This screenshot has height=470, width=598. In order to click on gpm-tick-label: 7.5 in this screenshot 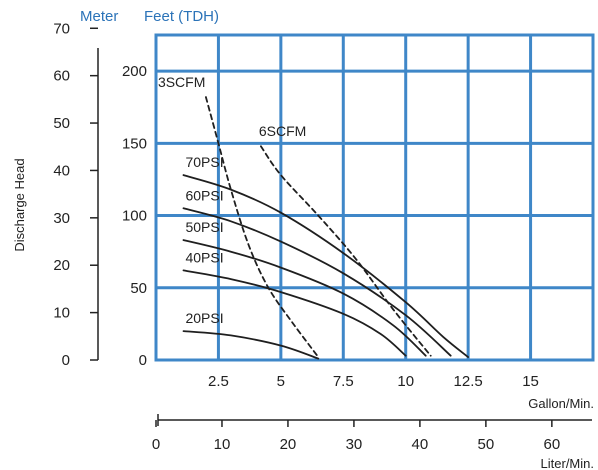, I will do `click(343, 381)`.